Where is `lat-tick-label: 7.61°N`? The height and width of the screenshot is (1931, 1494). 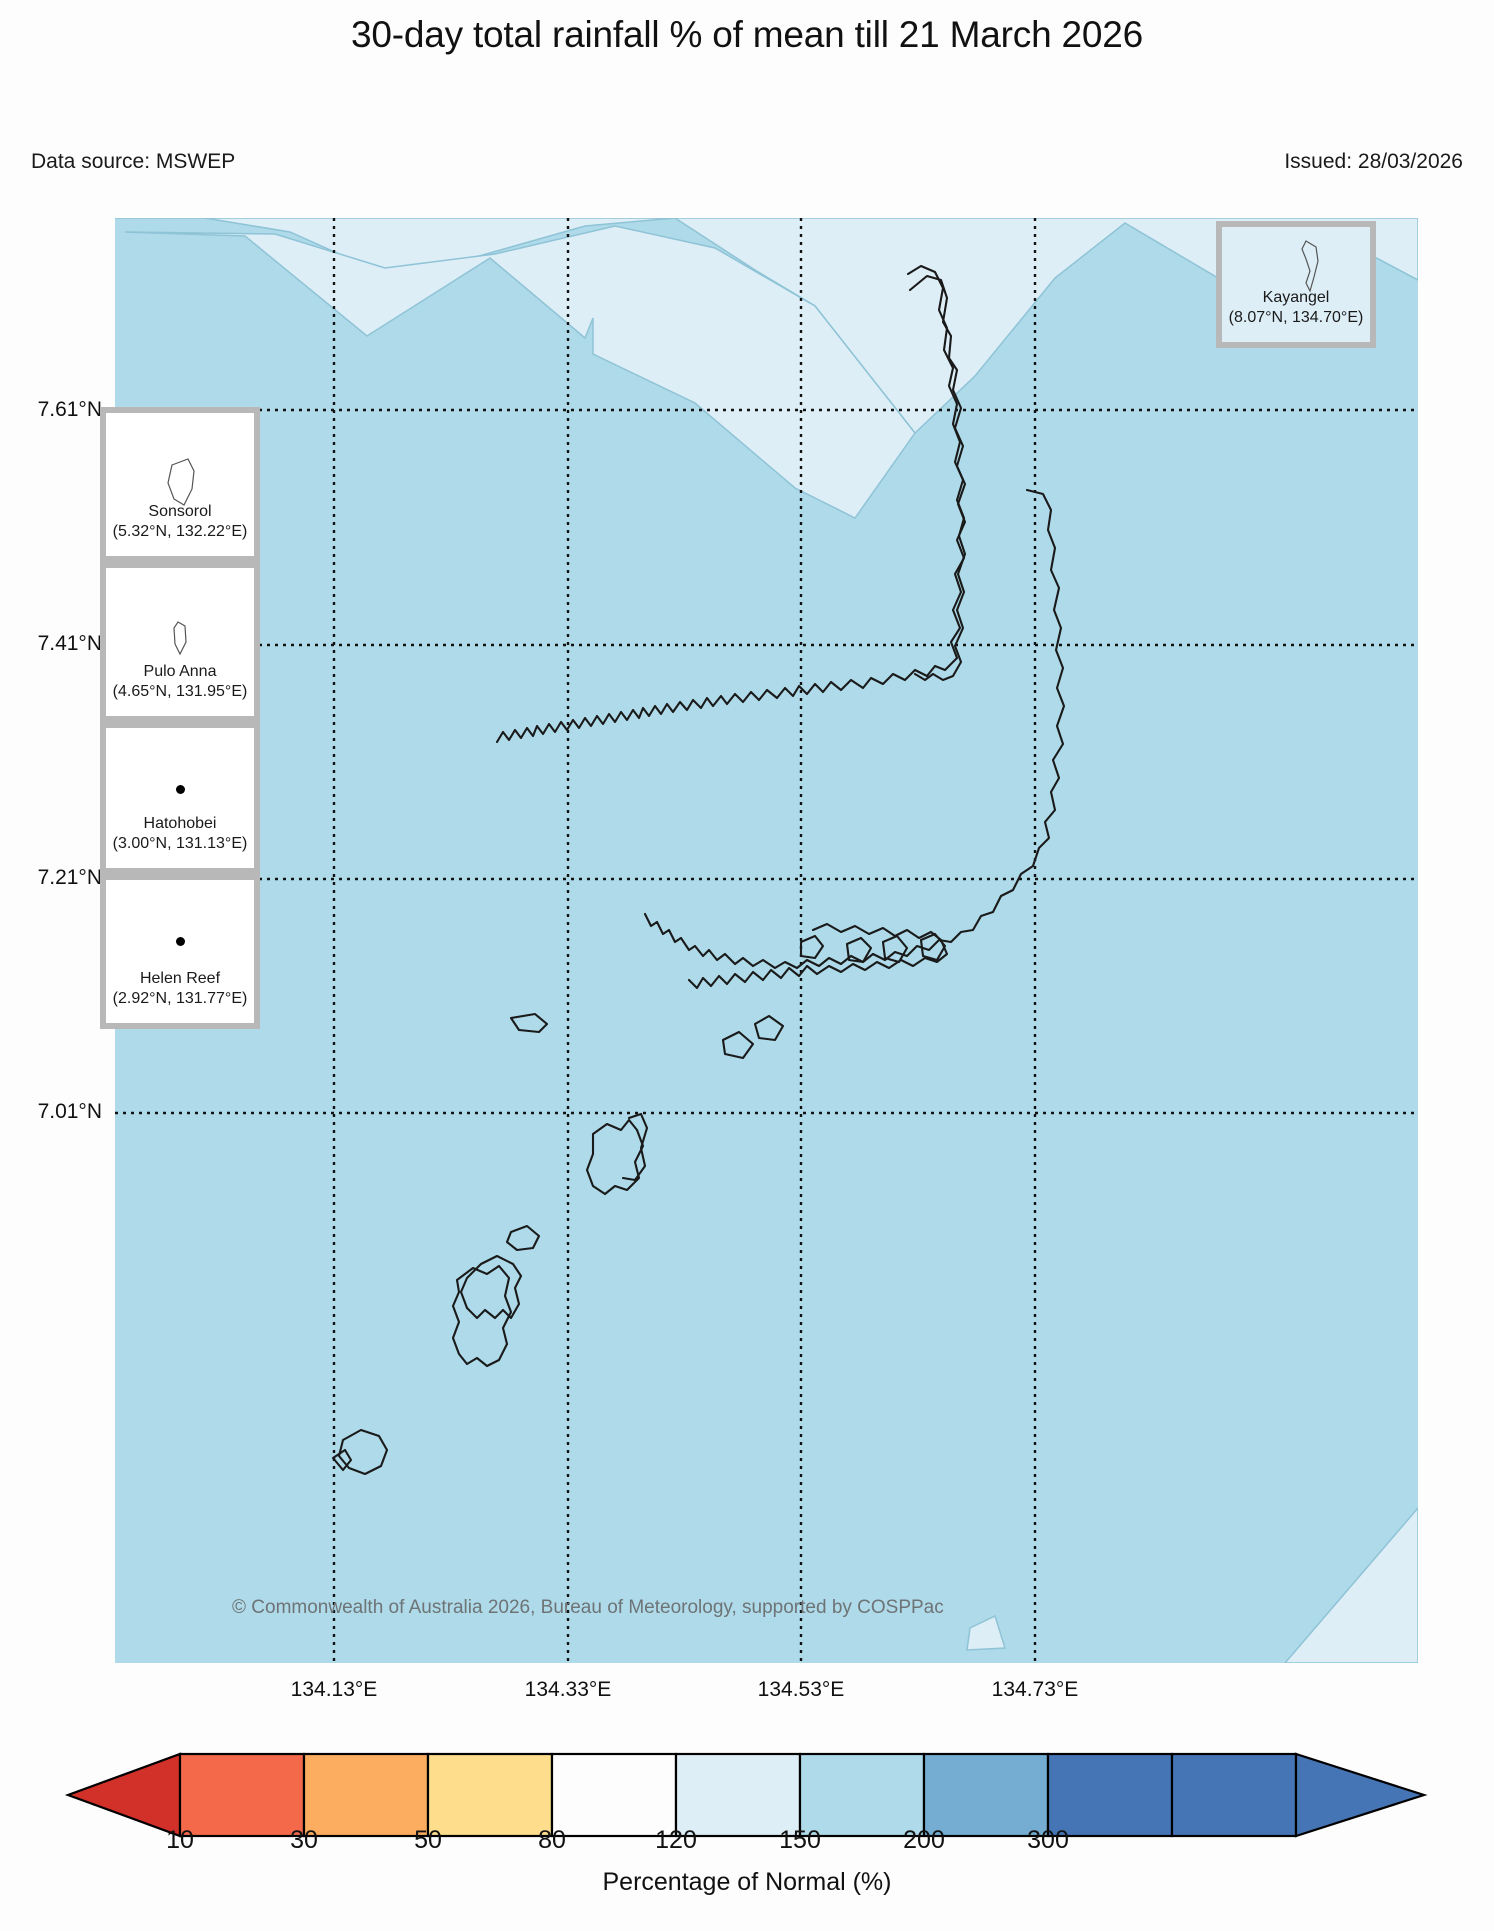 lat-tick-label: 7.61°N is located at coordinates (69, 409).